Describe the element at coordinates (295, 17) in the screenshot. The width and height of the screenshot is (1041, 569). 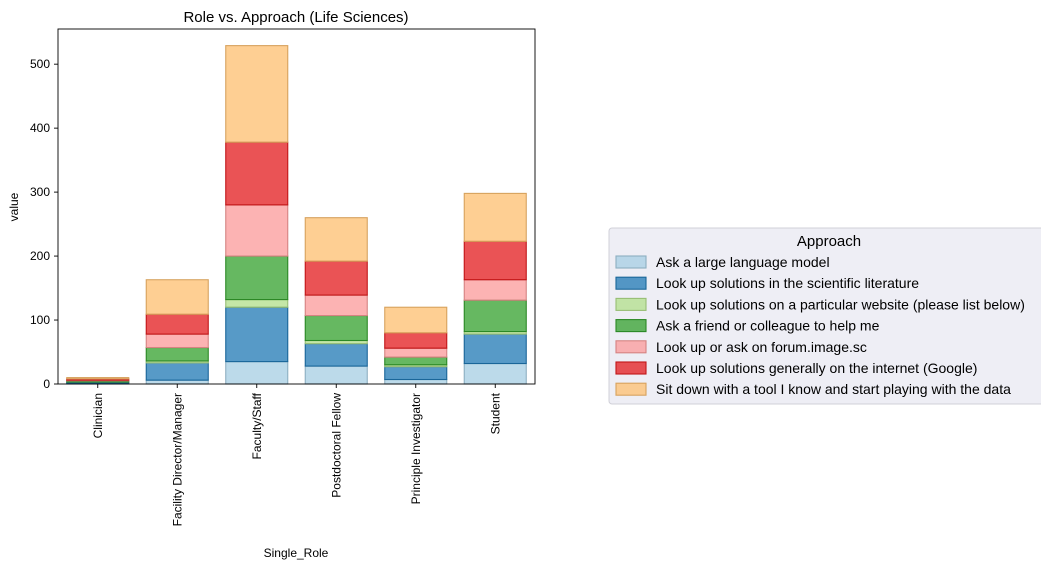
I see `chart-title: Role vs. Approach (Life Sciences)` at that location.